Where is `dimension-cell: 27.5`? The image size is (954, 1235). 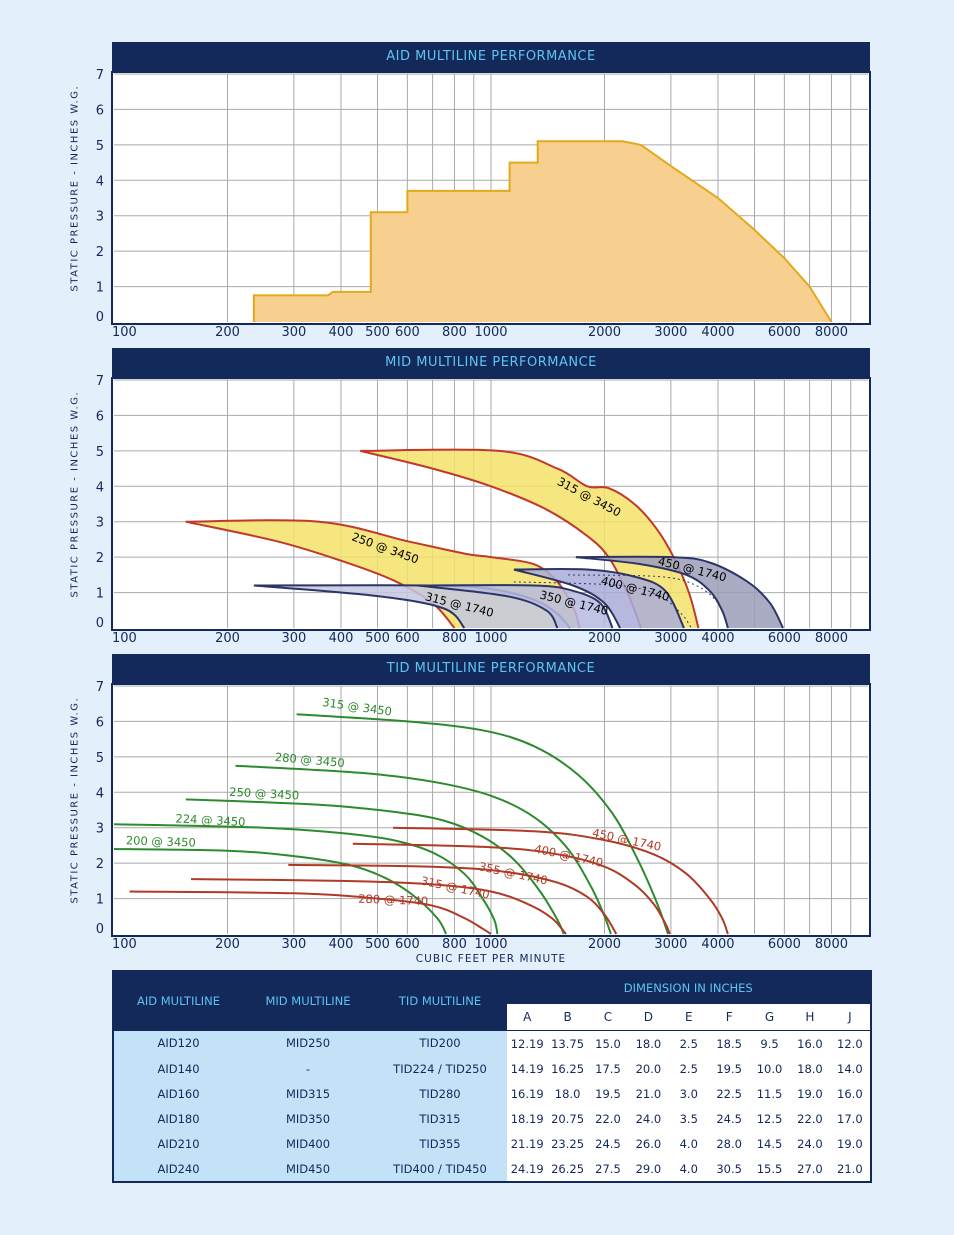 dimension-cell: 27.5 is located at coordinates (608, 1169).